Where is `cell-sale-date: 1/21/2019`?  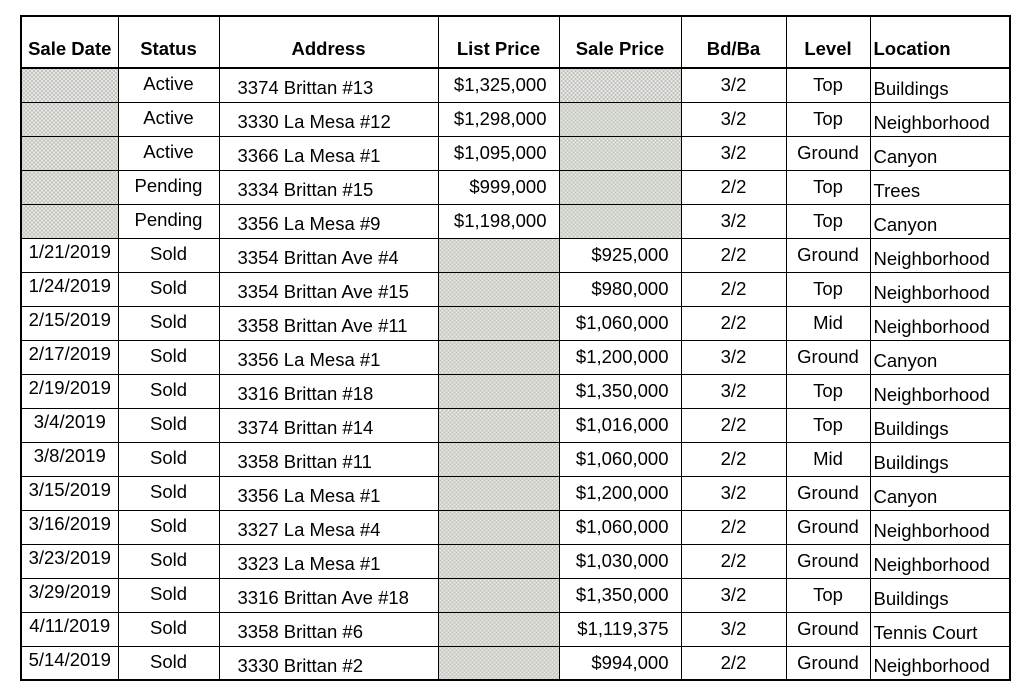
cell-sale-date: 1/21/2019 is located at coordinates (69, 255).